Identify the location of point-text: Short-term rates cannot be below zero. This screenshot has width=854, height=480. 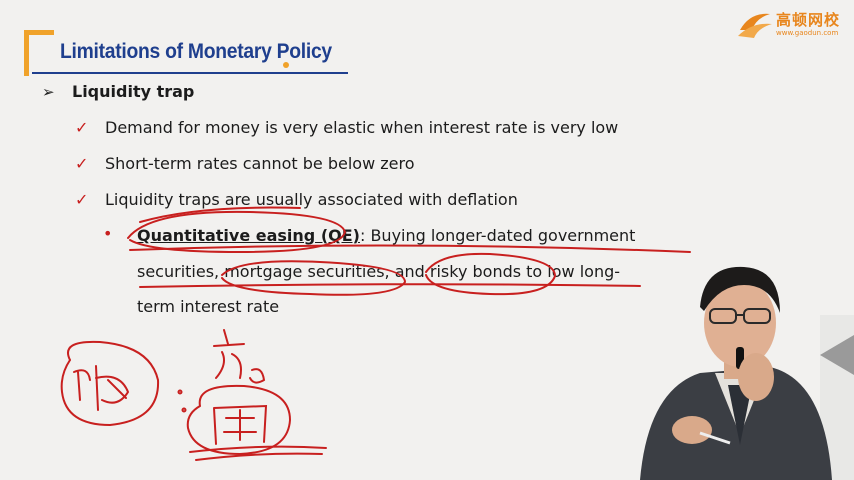
(260, 163).